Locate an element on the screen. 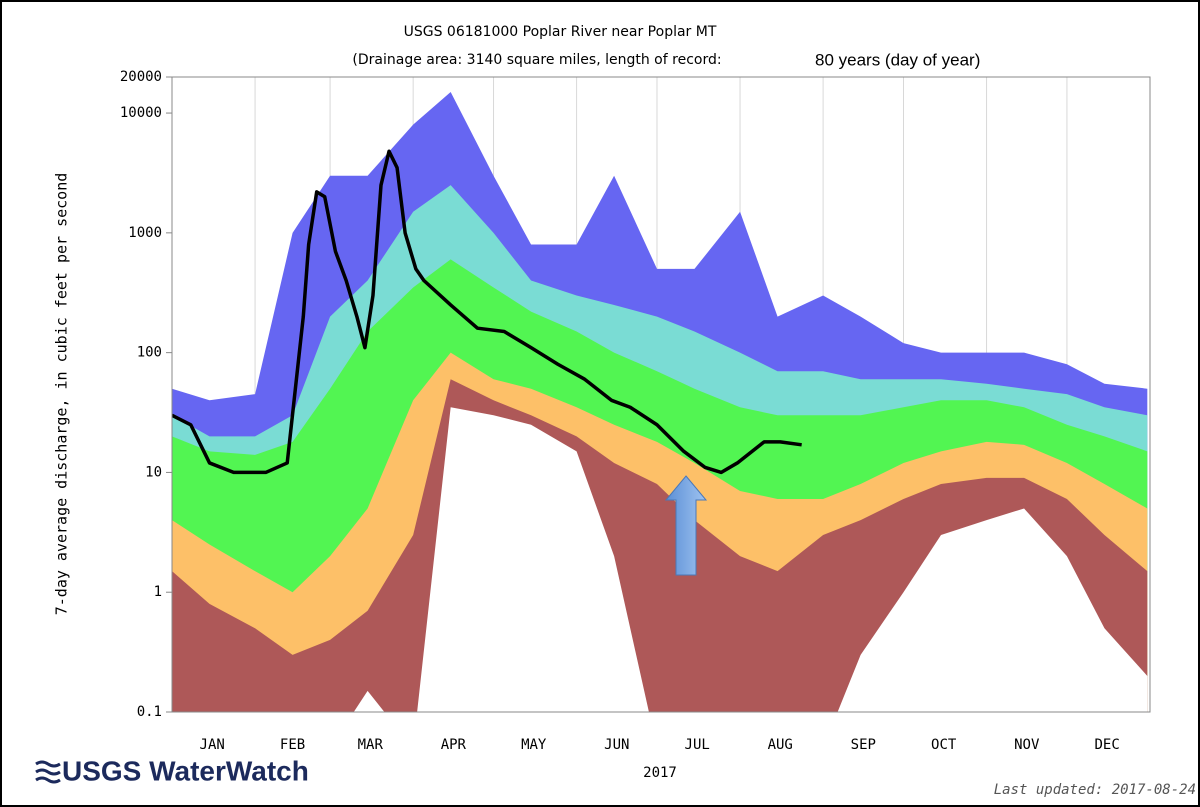 This screenshot has height=807, width=1200. x-tick-label: NOV is located at coordinates (1027, 745).